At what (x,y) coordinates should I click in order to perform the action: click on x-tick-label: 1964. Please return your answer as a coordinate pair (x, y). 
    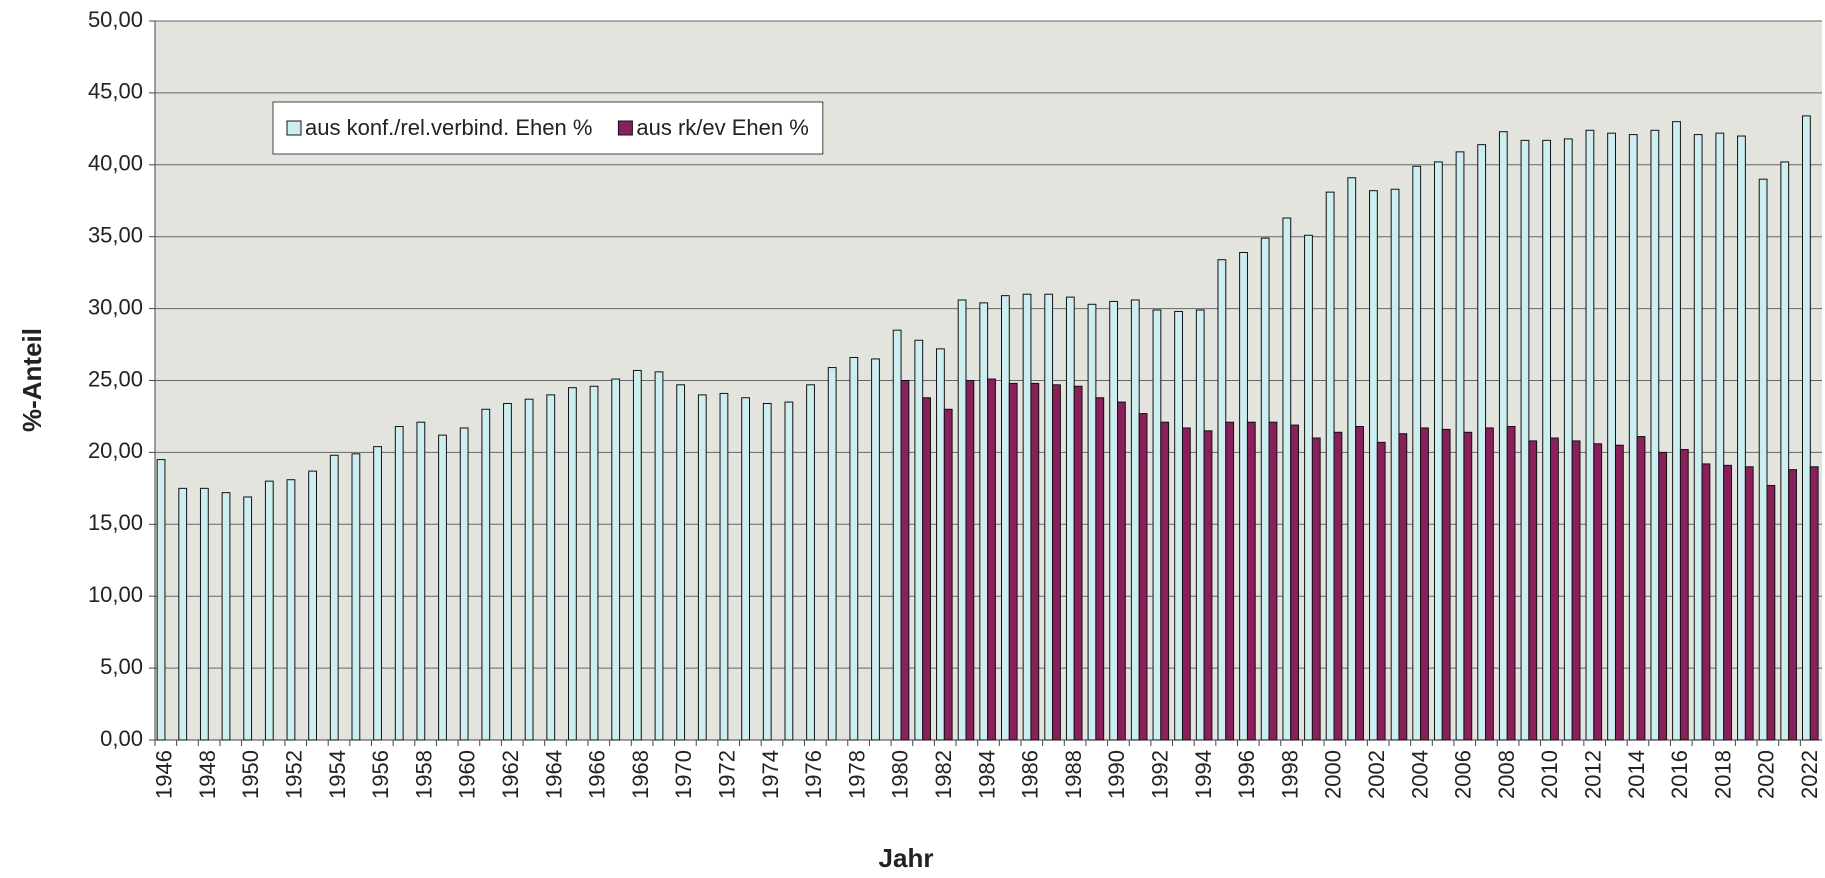
    Looking at the image, I should click on (553, 774).